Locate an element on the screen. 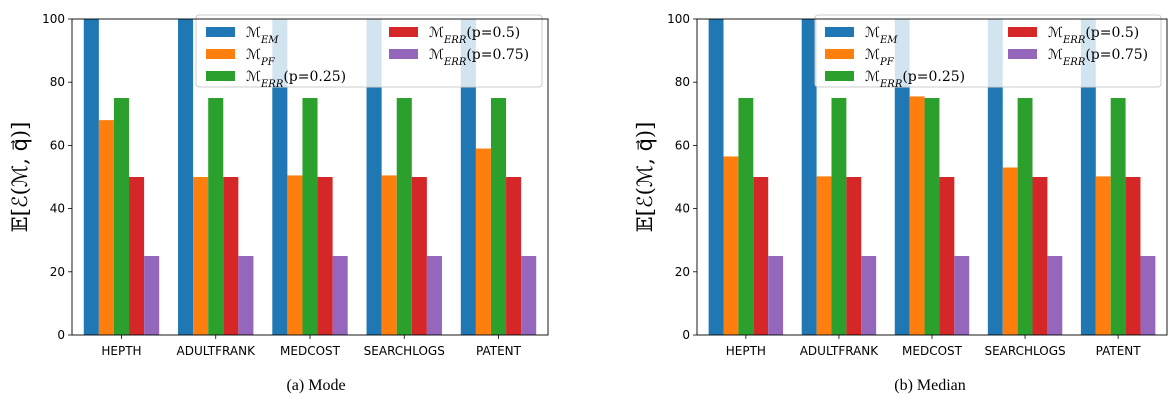  caption: (a) Mode is located at coordinates (315, 385).